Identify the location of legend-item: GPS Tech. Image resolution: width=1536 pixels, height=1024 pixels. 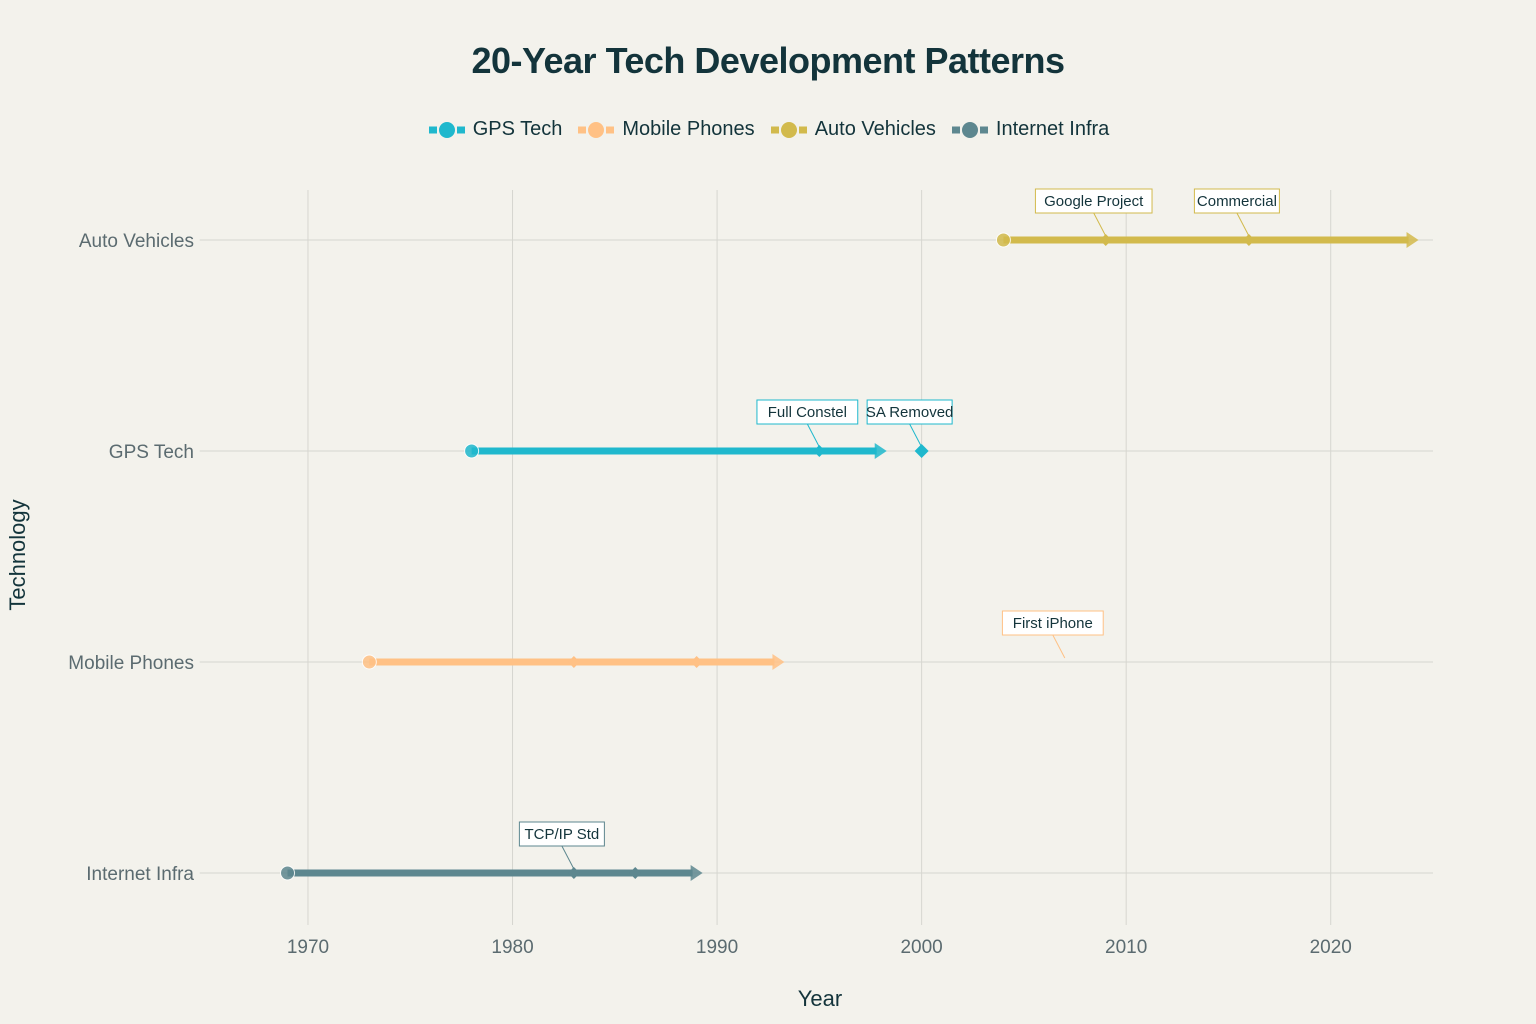
(495, 129).